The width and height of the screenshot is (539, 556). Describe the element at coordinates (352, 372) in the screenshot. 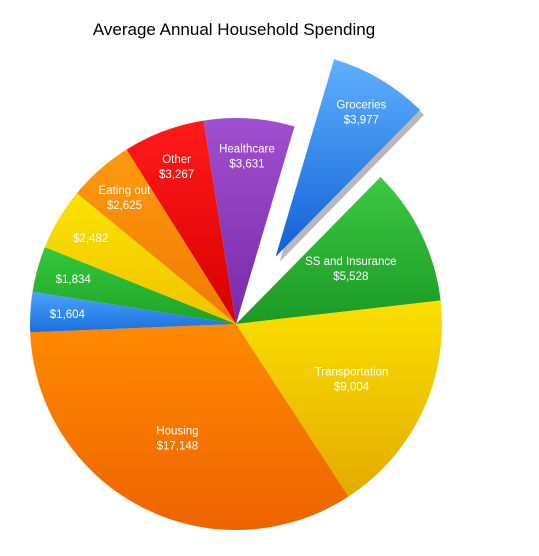

I see `slice-category-label: Transportation` at that location.